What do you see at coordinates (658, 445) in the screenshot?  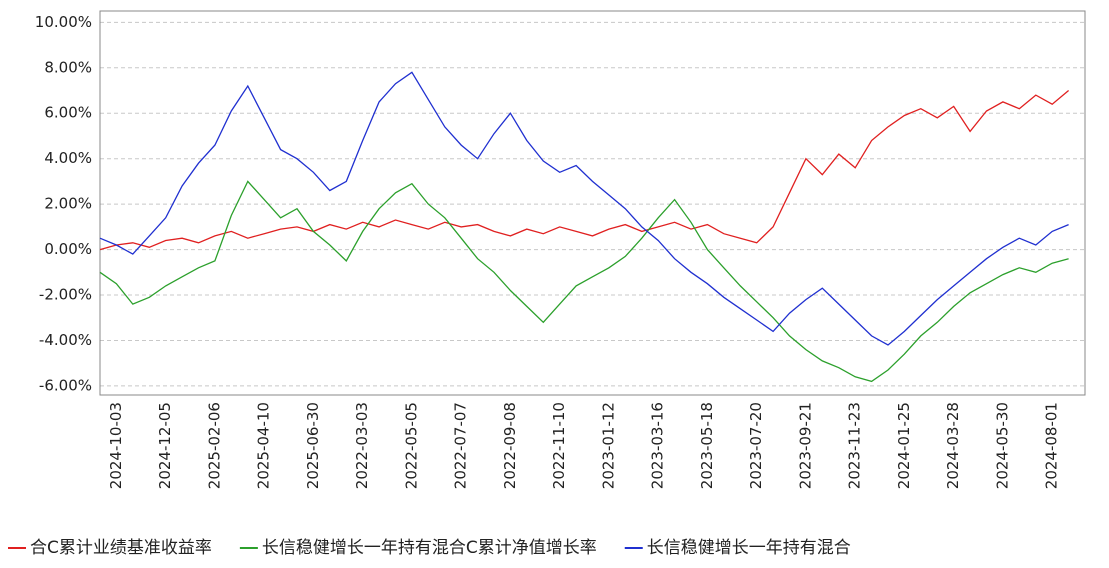 I see `x-tick-label: 2023-03-16` at bounding box center [658, 445].